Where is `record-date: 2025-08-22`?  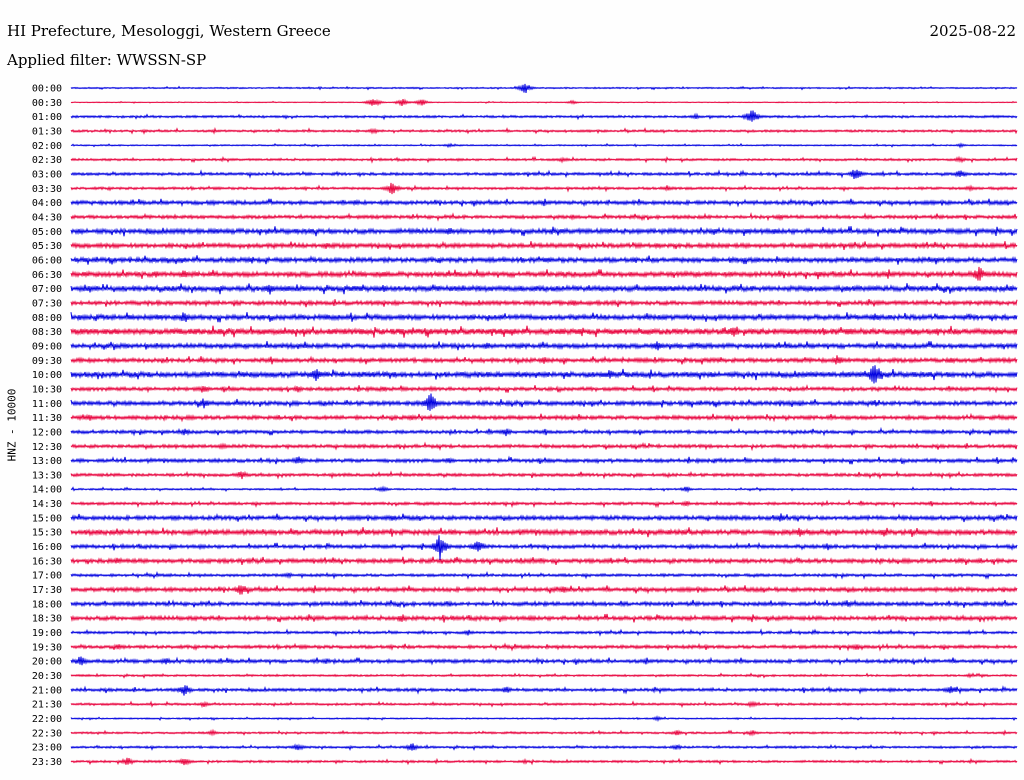 record-date: 2025-08-22 is located at coordinates (972, 31).